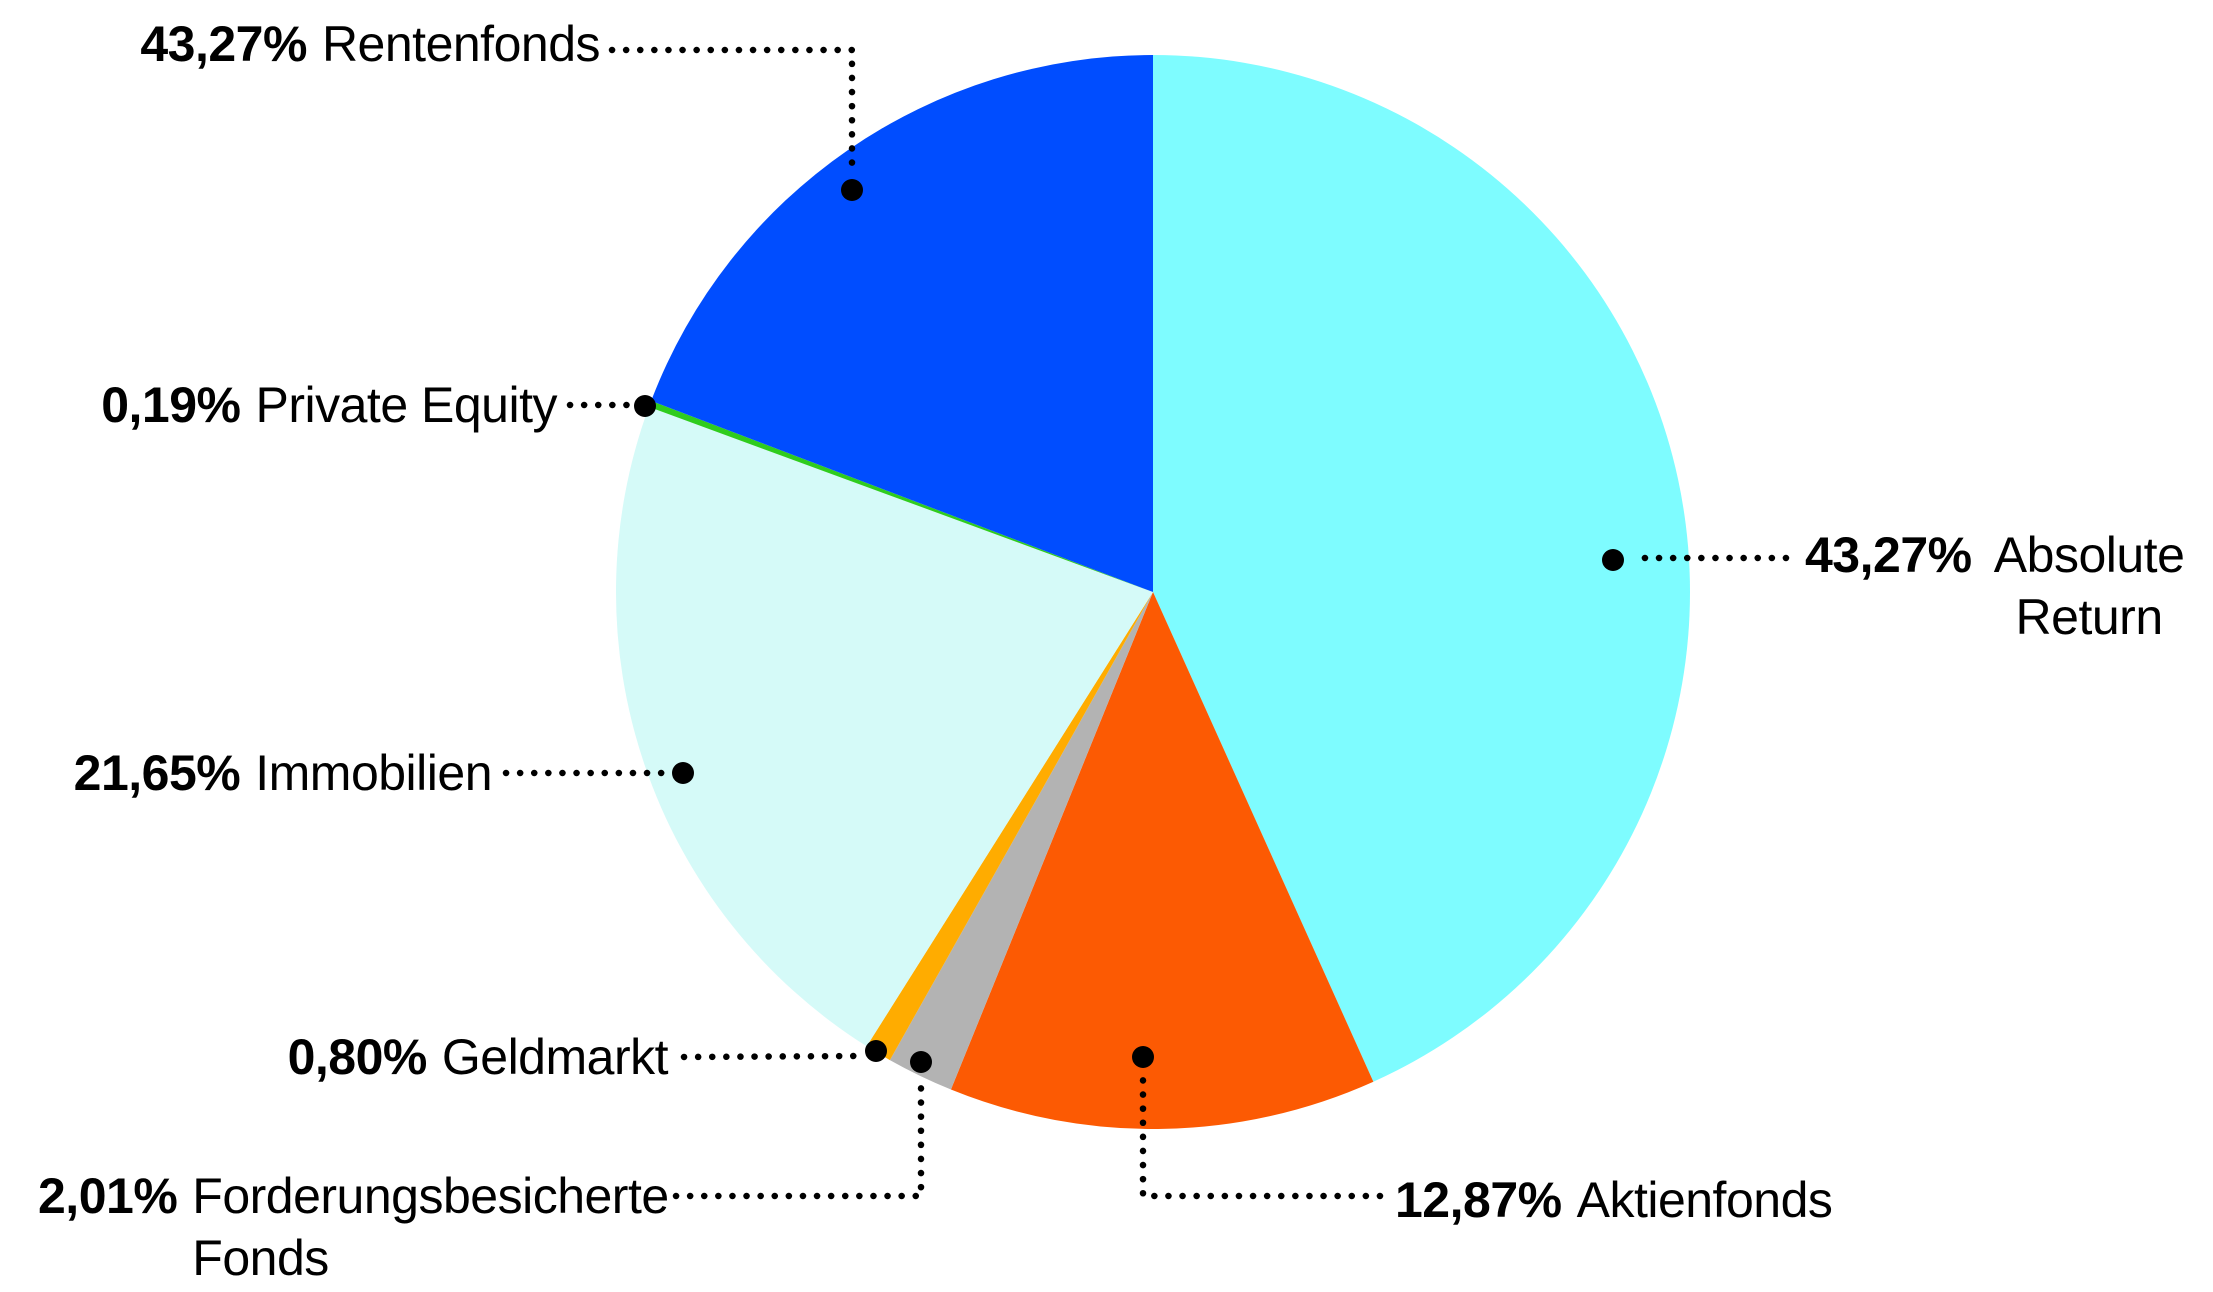 This screenshot has height=1292, width=2213. I want to click on percent-value: 21,65%, so click(157, 773).